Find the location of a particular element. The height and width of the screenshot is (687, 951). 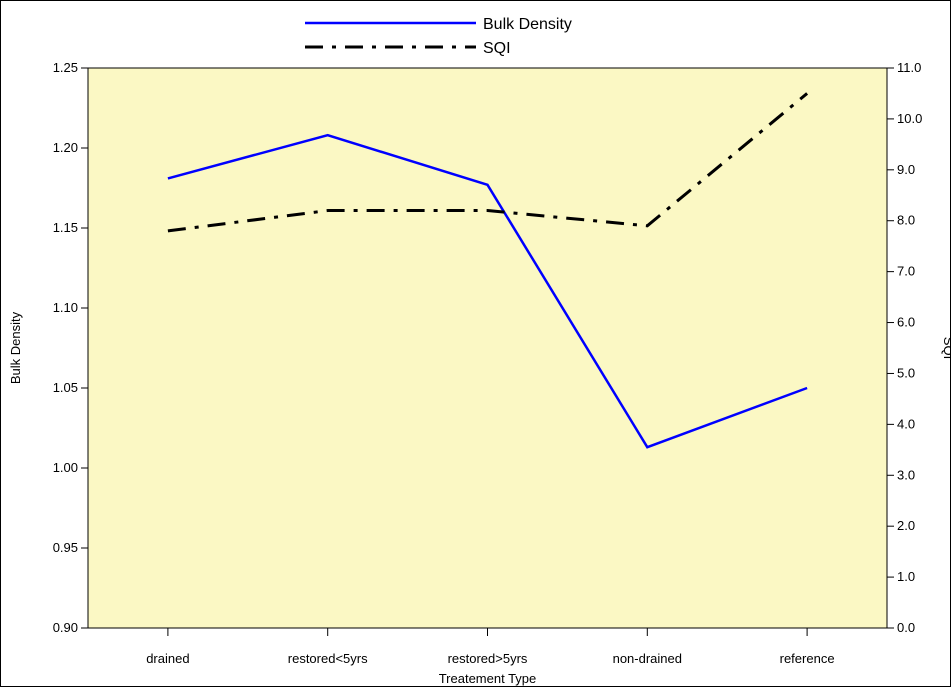

y-tick-label: 1.05 is located at coordinates (65, 387).